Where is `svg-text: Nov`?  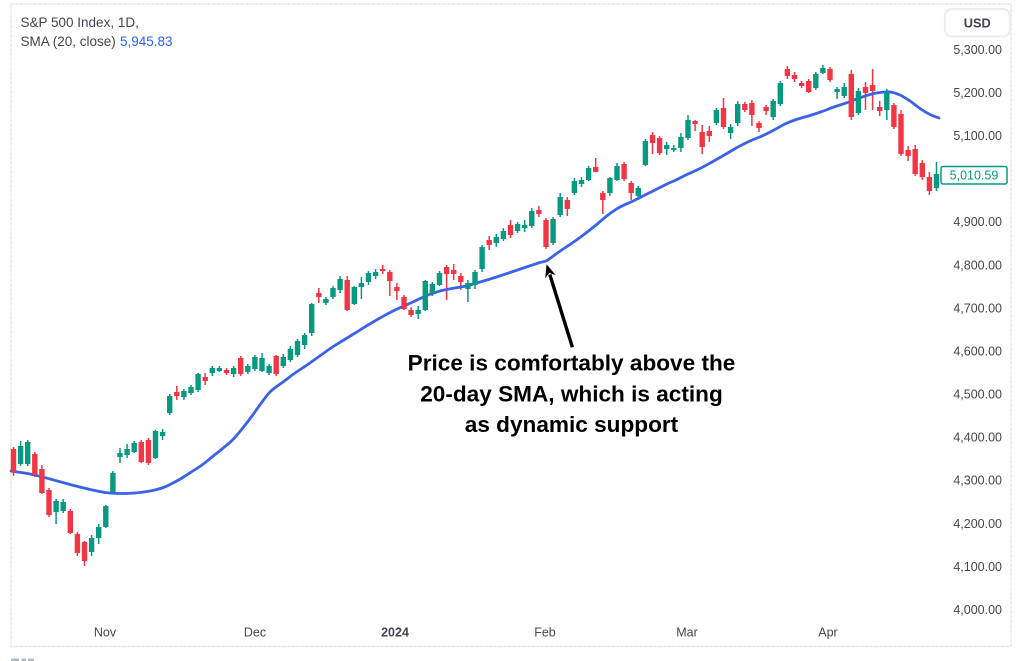
svg-text: Nov is located at coordinates (105, 633).